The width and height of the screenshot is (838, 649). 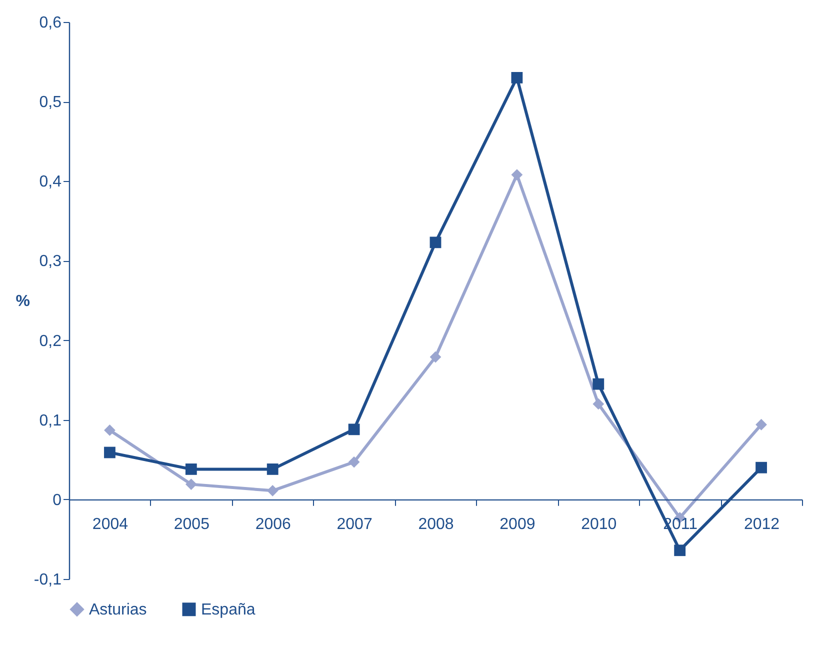 What do you see at coordinates (110, 524) in the screenshot?
I see `x-tick-label: 2004` at bounding box center [110, 524].